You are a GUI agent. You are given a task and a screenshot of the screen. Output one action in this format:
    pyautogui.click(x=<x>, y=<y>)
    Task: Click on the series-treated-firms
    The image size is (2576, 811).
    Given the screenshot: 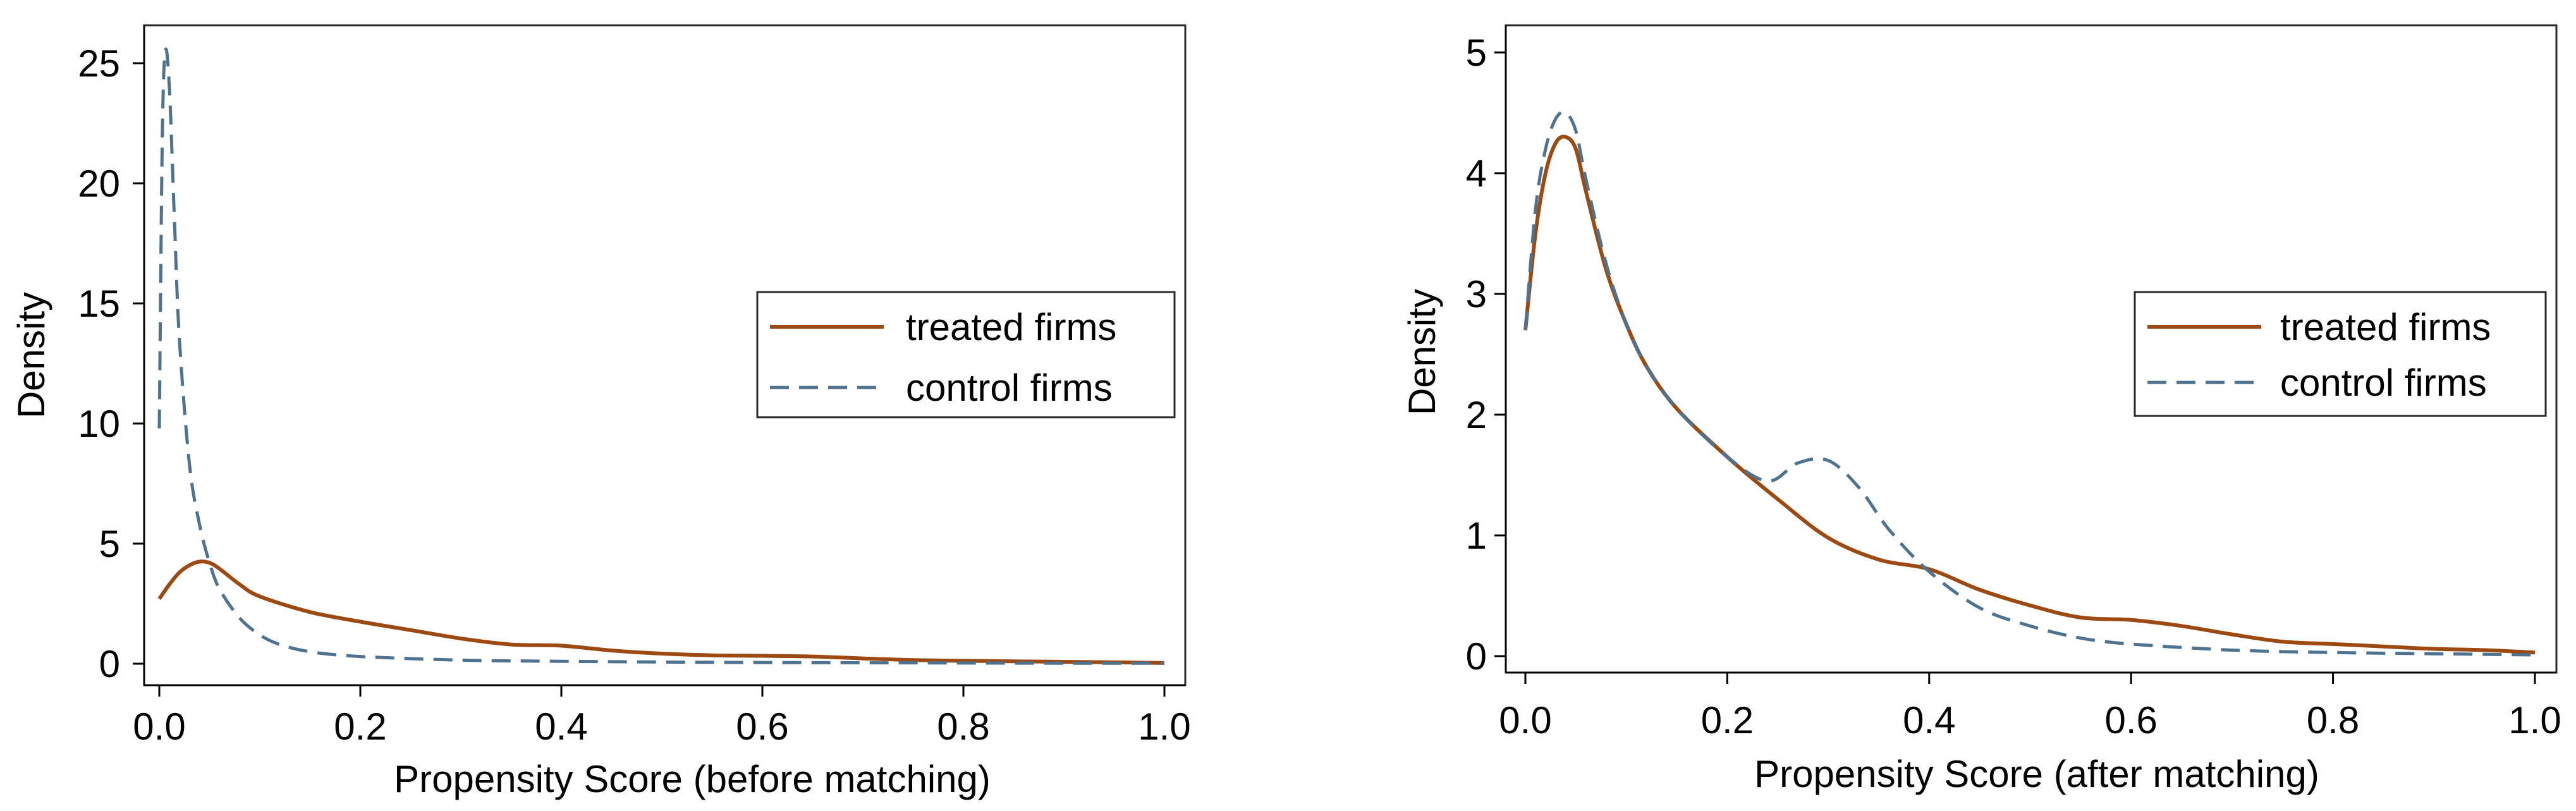 What is the action you would take?
    pyautogui.click(x=661, y=612)
    